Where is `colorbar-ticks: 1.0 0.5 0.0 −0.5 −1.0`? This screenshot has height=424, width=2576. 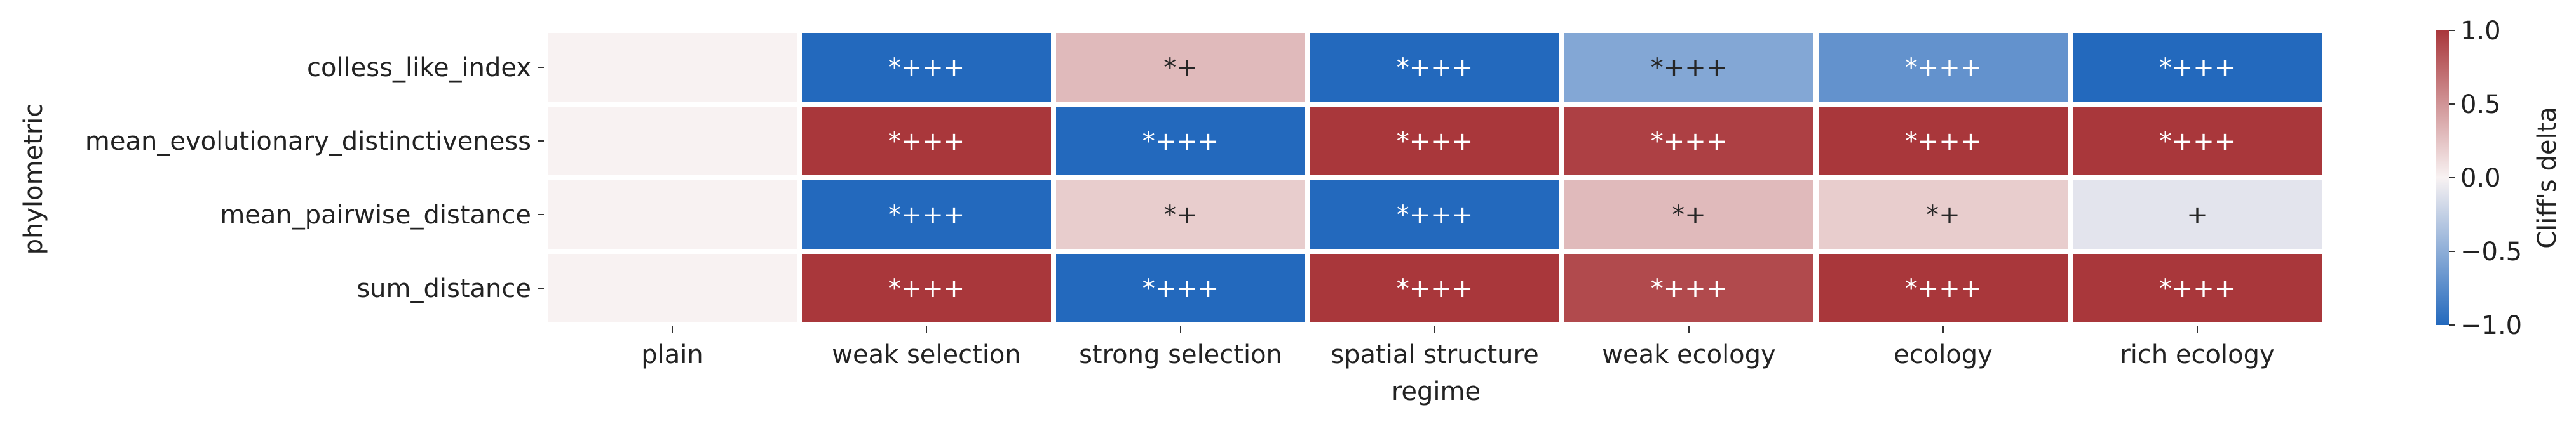 colorbar-ticks: 1.0 0.5 0.0 −0.5 −1.0 is located at coordinates (2485, 178).